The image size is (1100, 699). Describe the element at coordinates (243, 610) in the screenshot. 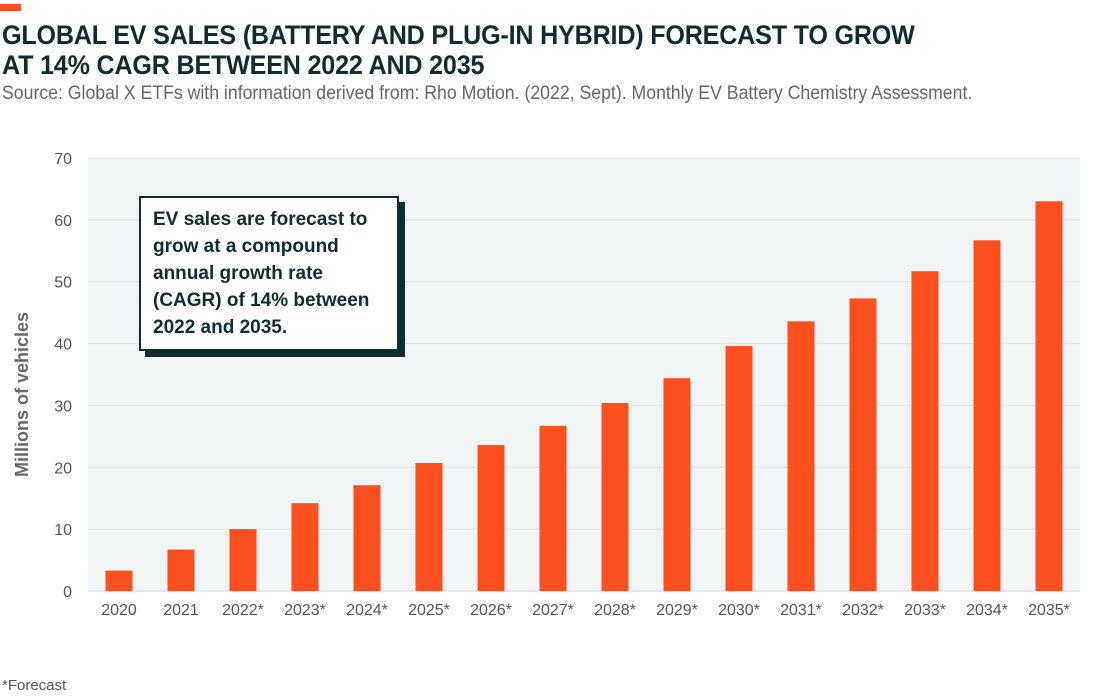

I see `x-tick-label: 2022*` at that location.